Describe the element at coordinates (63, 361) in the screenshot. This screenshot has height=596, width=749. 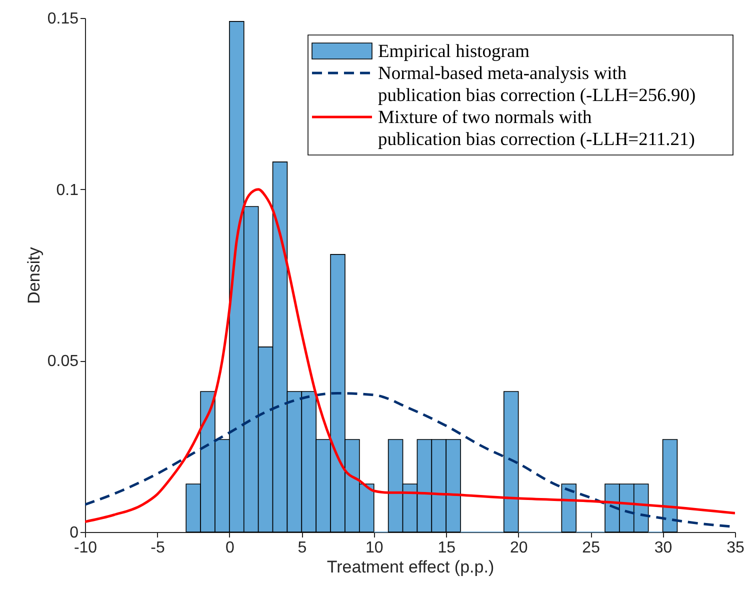
I see `y-tick-label: 0.05` at that location.